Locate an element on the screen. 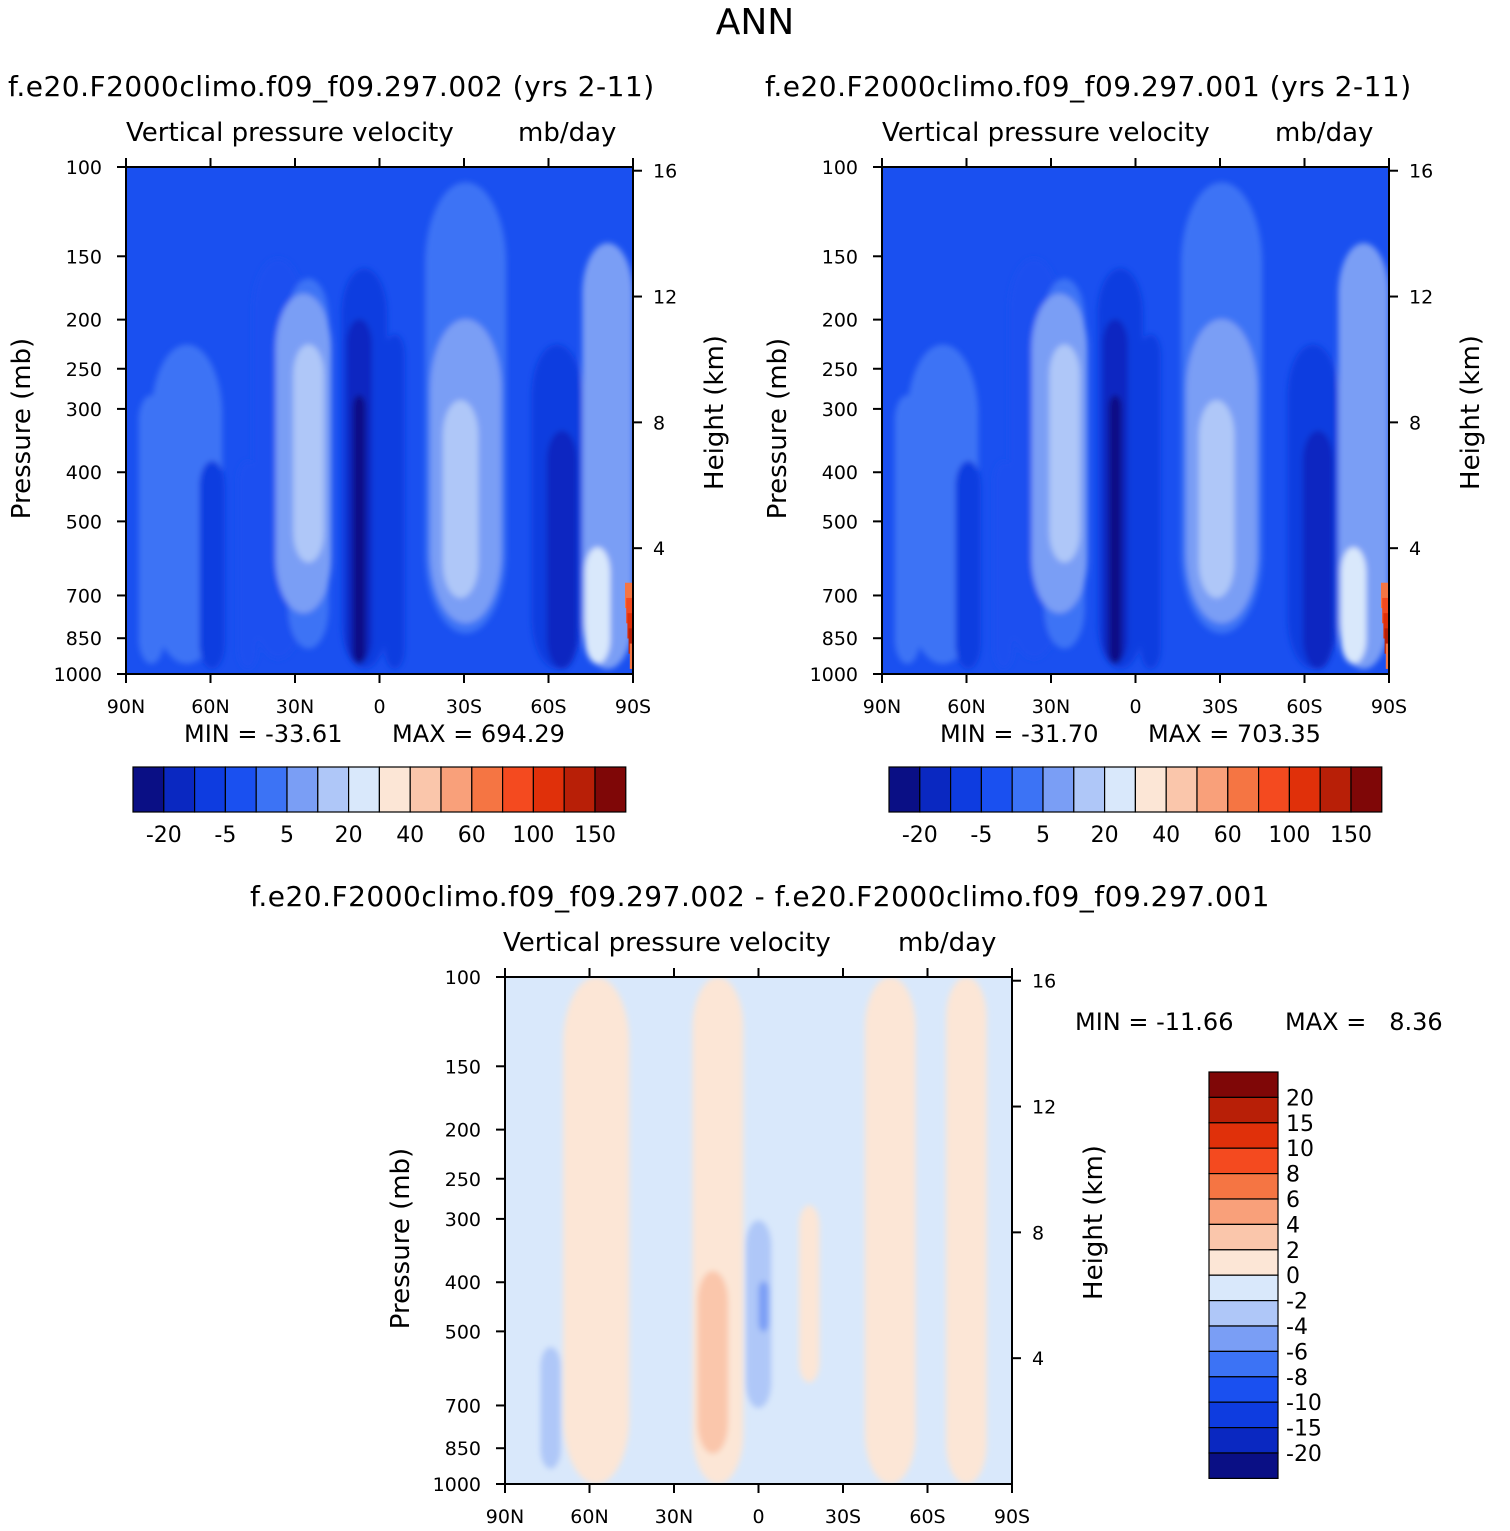 The height and width of the screenshot is (1531, 1510). diff-ytick-label-9: 1000 is located at coordinates (457, 1485).